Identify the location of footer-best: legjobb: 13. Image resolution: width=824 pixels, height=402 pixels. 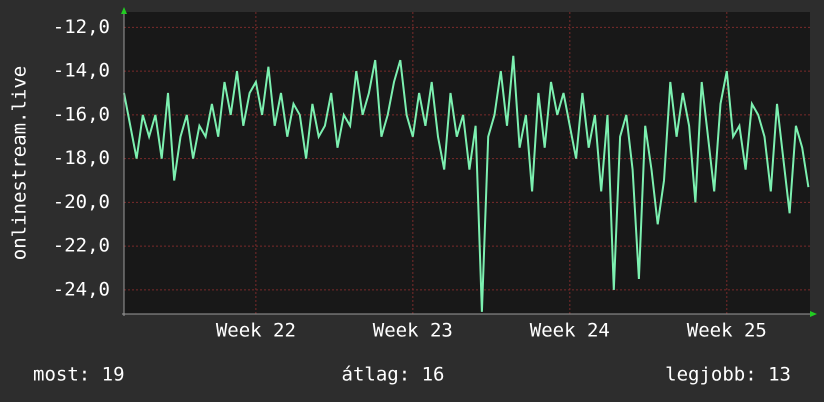
(728, 375).